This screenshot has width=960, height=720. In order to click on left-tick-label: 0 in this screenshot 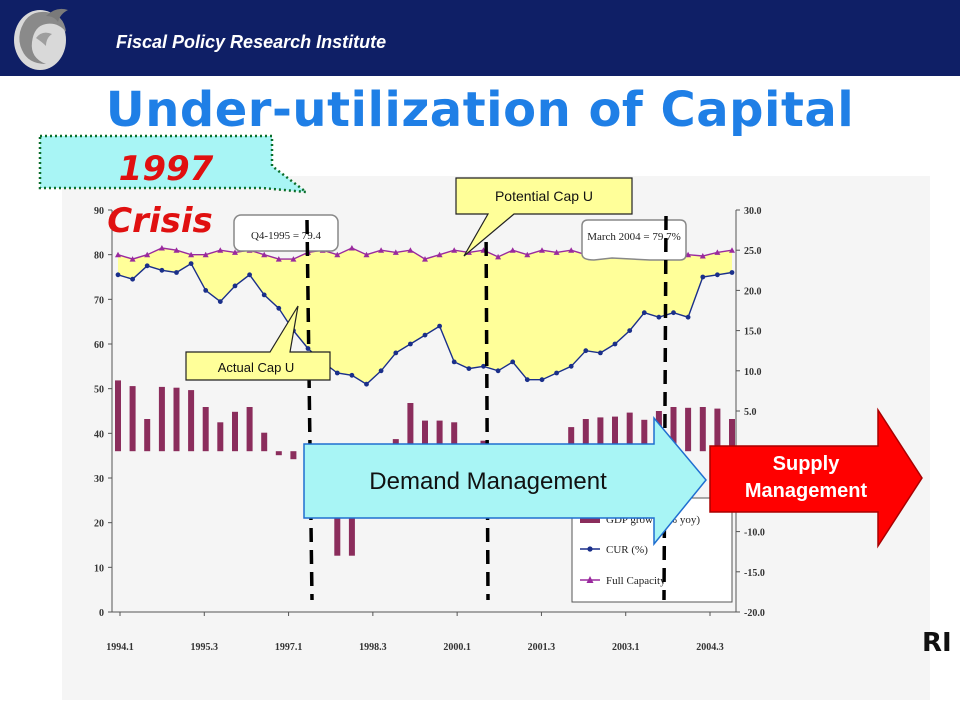, I will do `click(101, 613)`.